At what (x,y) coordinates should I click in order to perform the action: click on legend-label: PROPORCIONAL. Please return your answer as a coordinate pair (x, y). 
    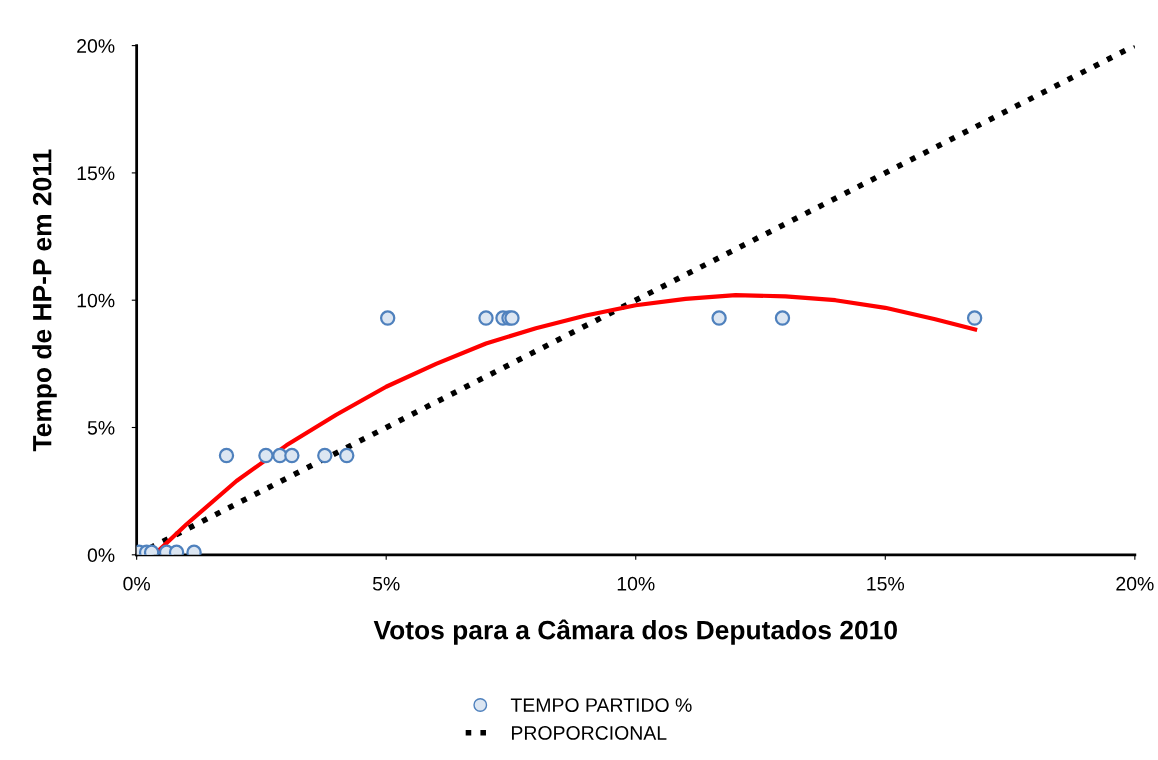
    Looking at the image, I should click on (589, 733).